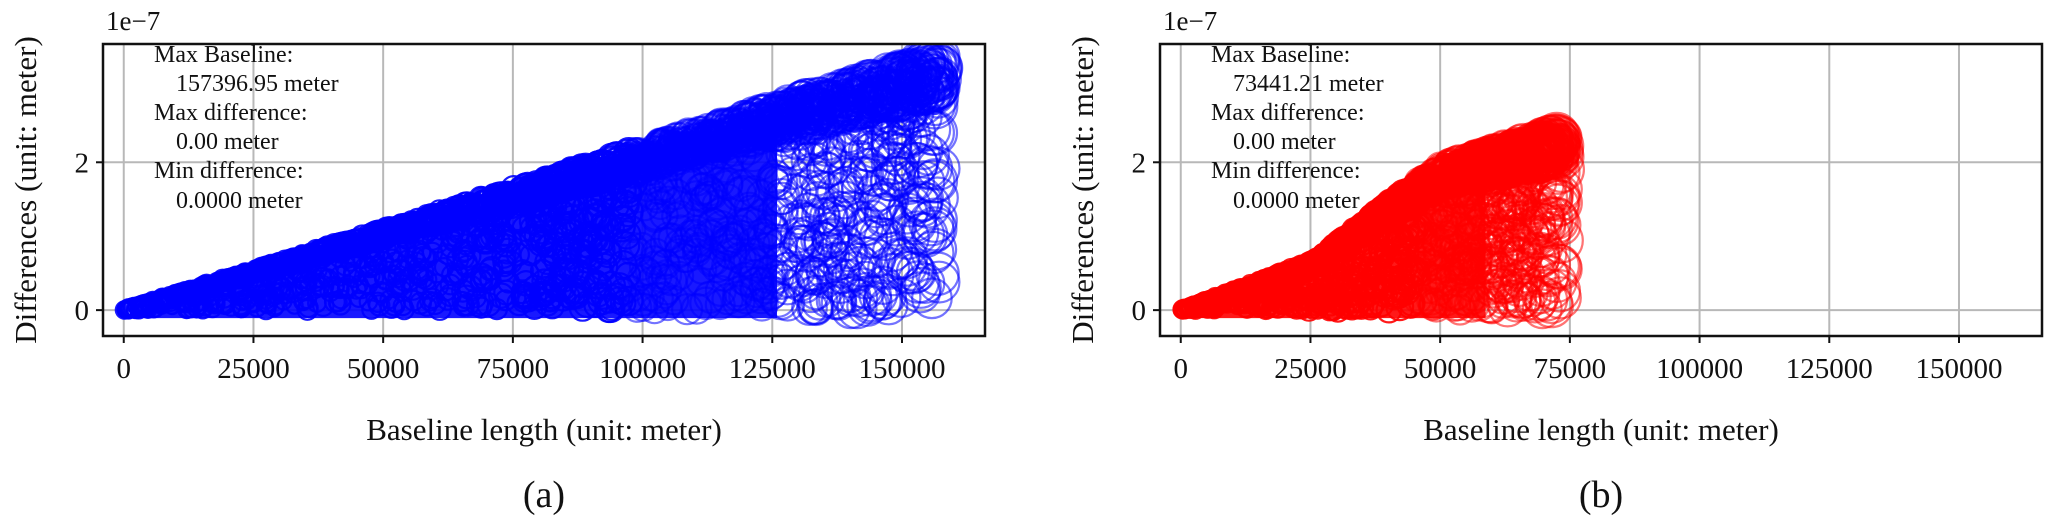 This screenshot has width=2049, height=522. Describe the element at coordinates (124, 369) in the screenshot. I see `panel-a-x-tick-label: 0` at that location.